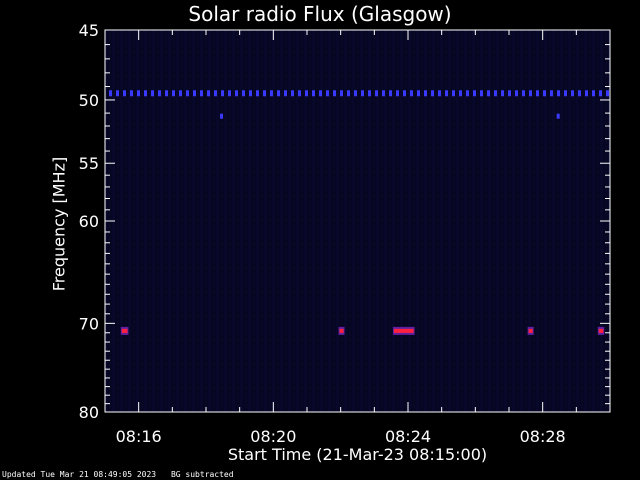 This screenshot has height=480, width=640. Describe the element at coordinates (139, 436) in the screenshot. I see `x-tick-label: 08:16` at that location.